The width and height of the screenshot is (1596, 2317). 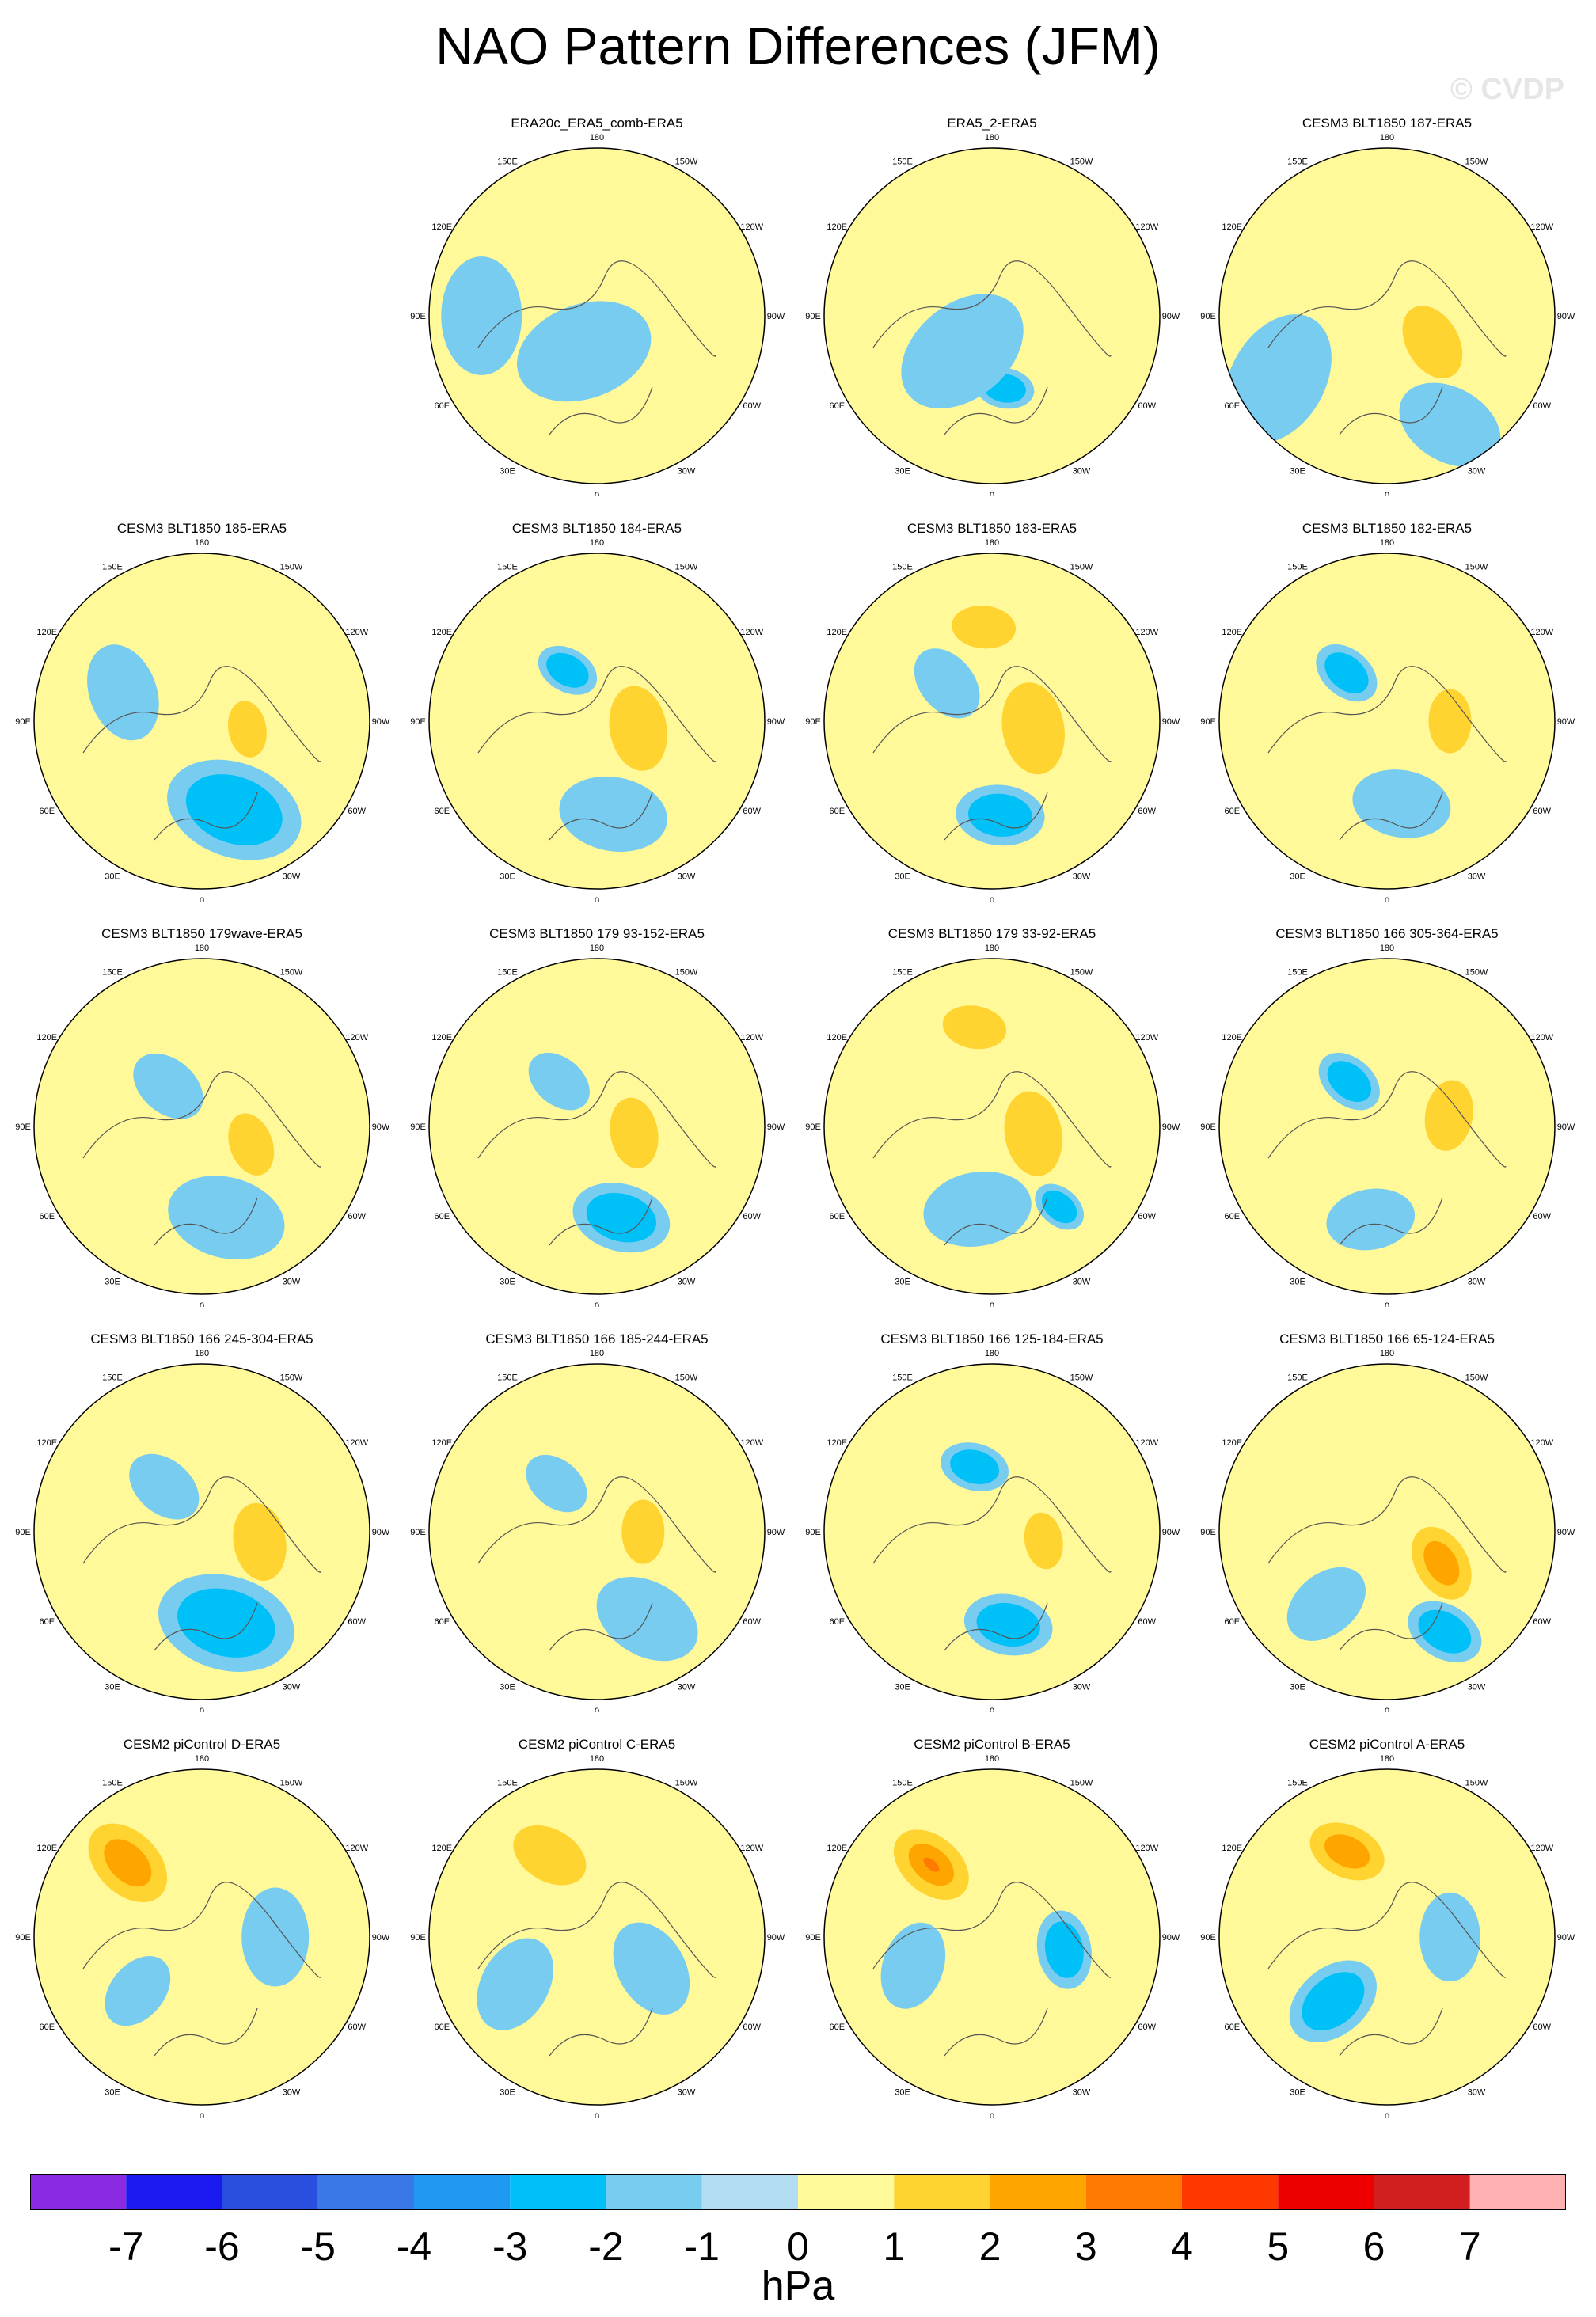 I want to click on panel-title: CESM2 piControl D-ERA5, so click(x=202, y=1745).